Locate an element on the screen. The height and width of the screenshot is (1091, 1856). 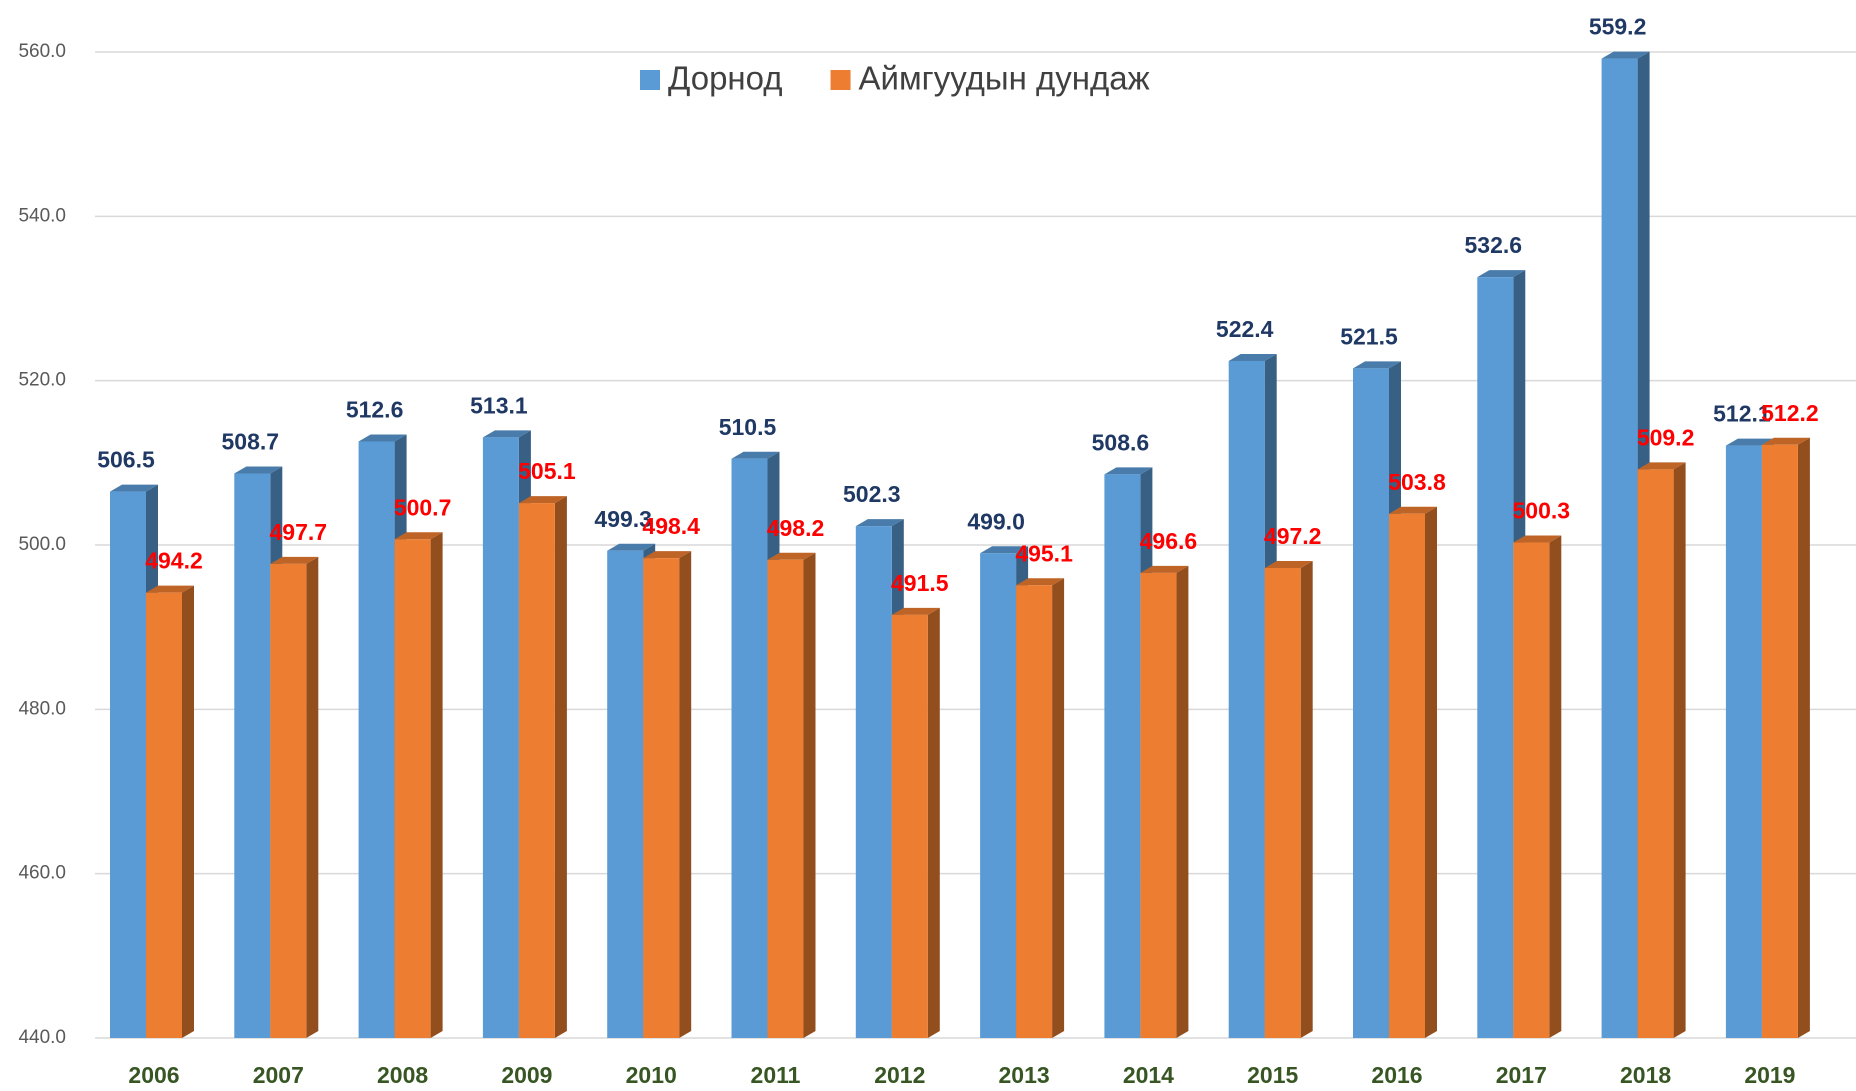
x-tick-label: 2006 is located at coordinates (153, 1075).